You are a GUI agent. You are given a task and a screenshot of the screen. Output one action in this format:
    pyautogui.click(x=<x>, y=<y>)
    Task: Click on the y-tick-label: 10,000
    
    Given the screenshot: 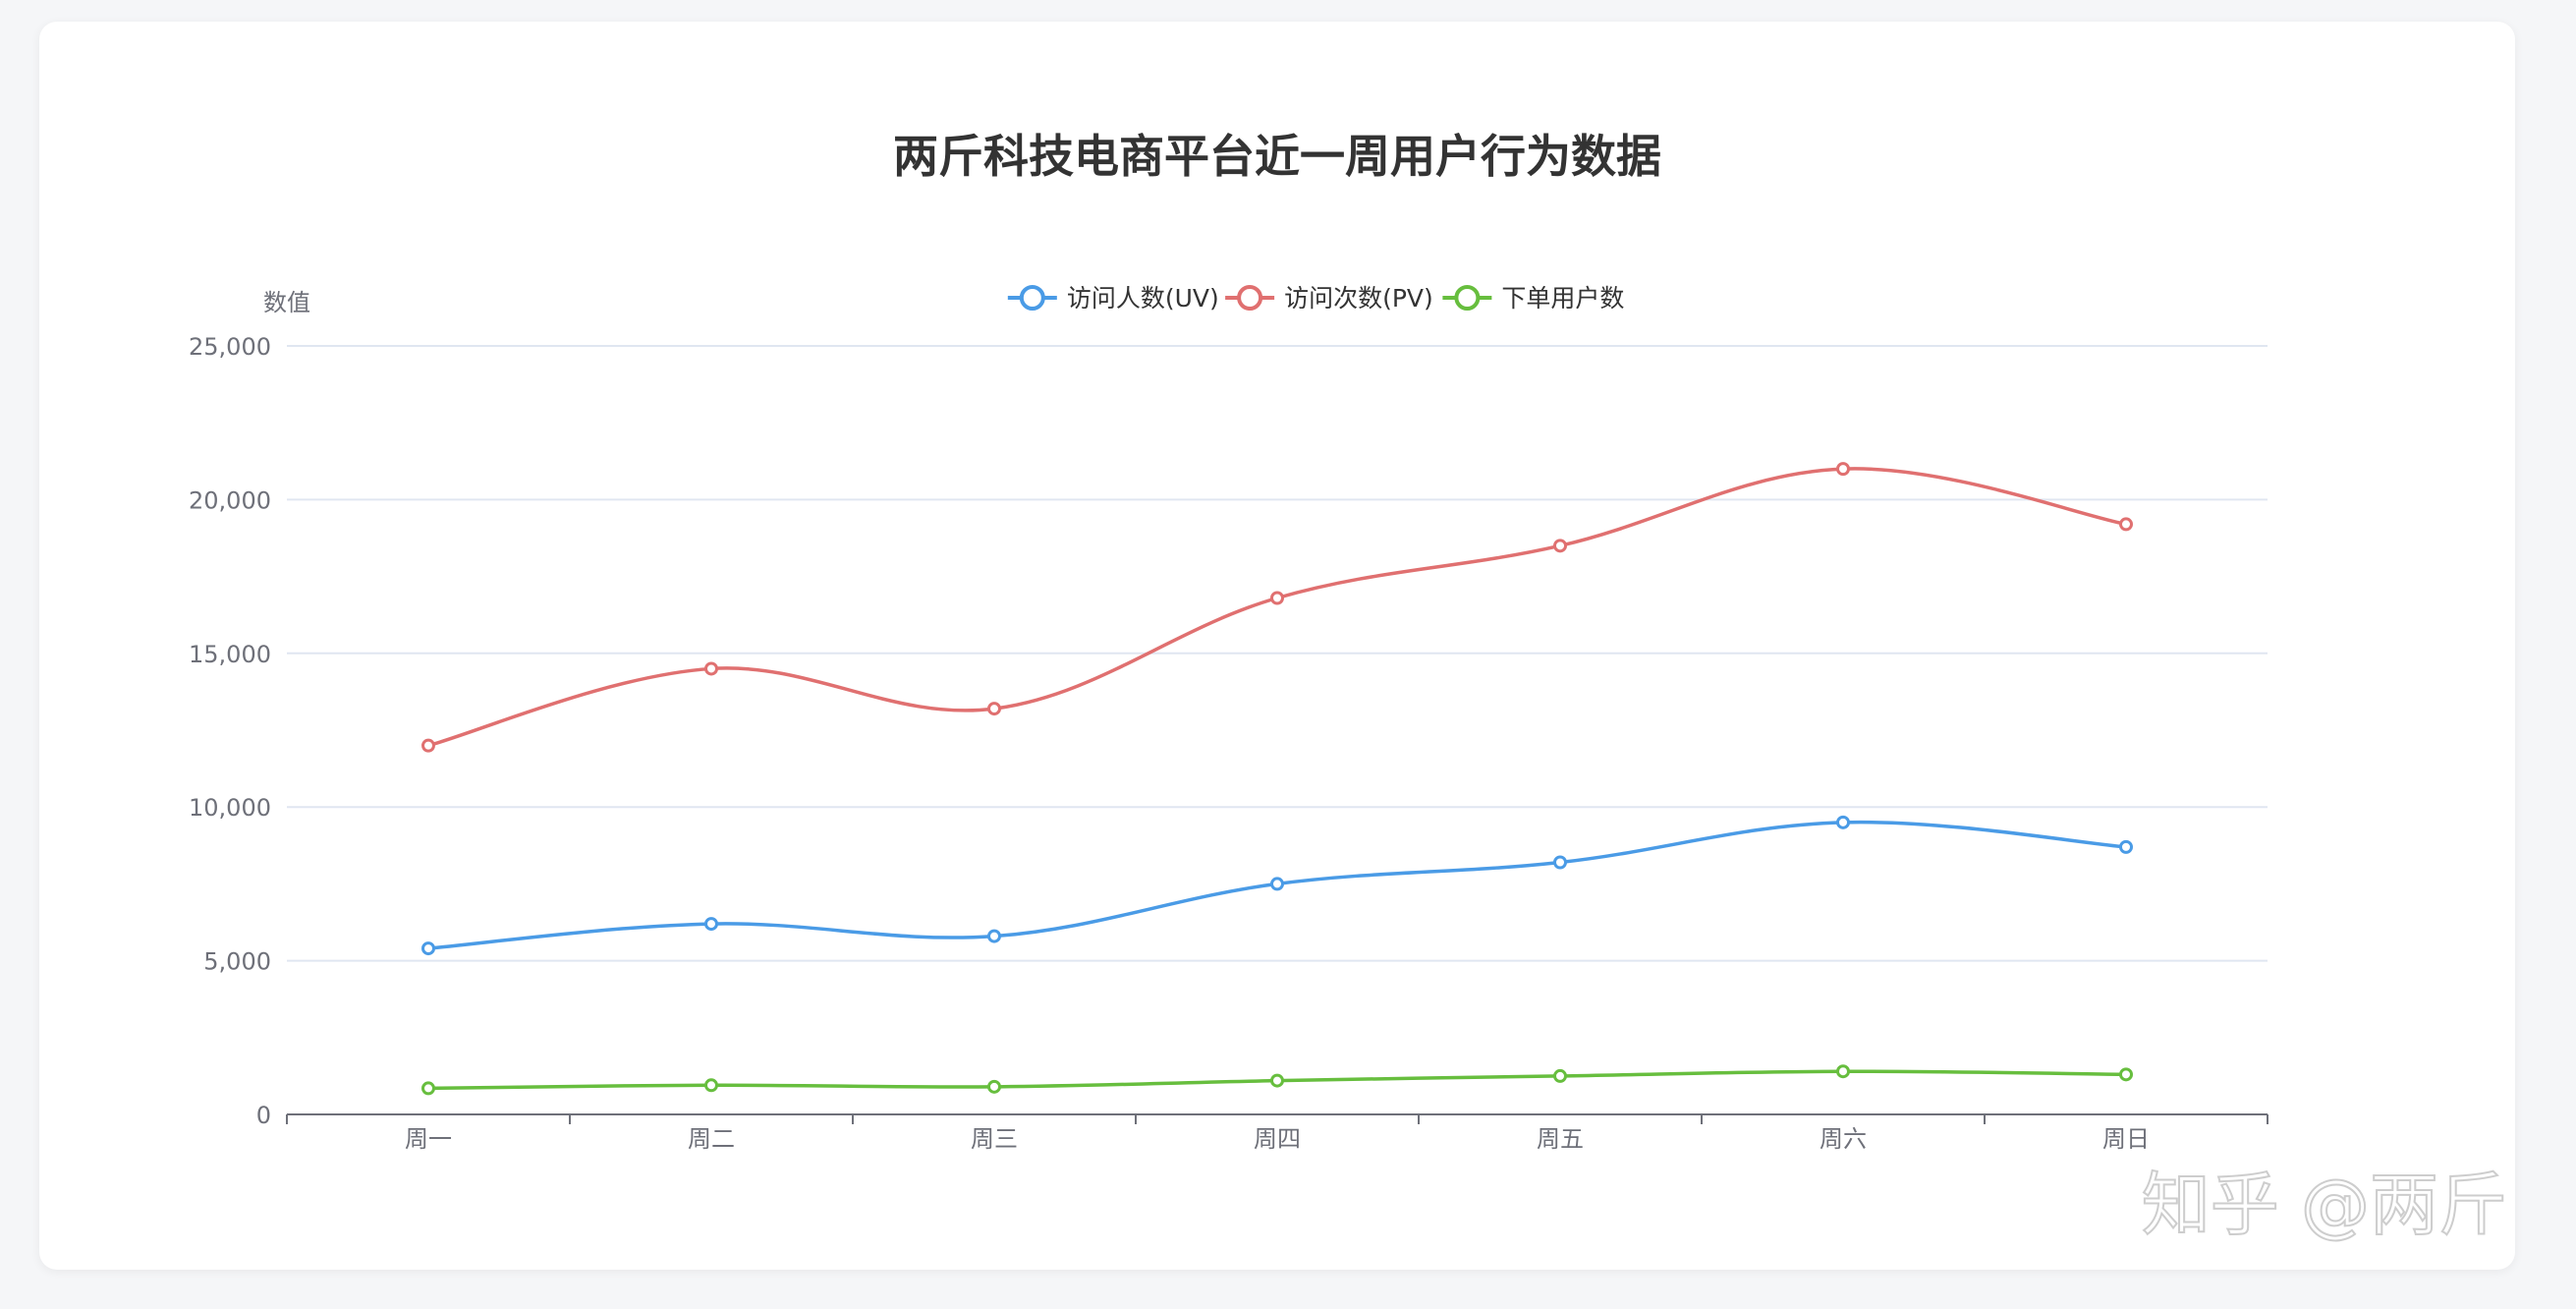 What is the action you would take?
    pyautogui.click(x=230, y=808)
    